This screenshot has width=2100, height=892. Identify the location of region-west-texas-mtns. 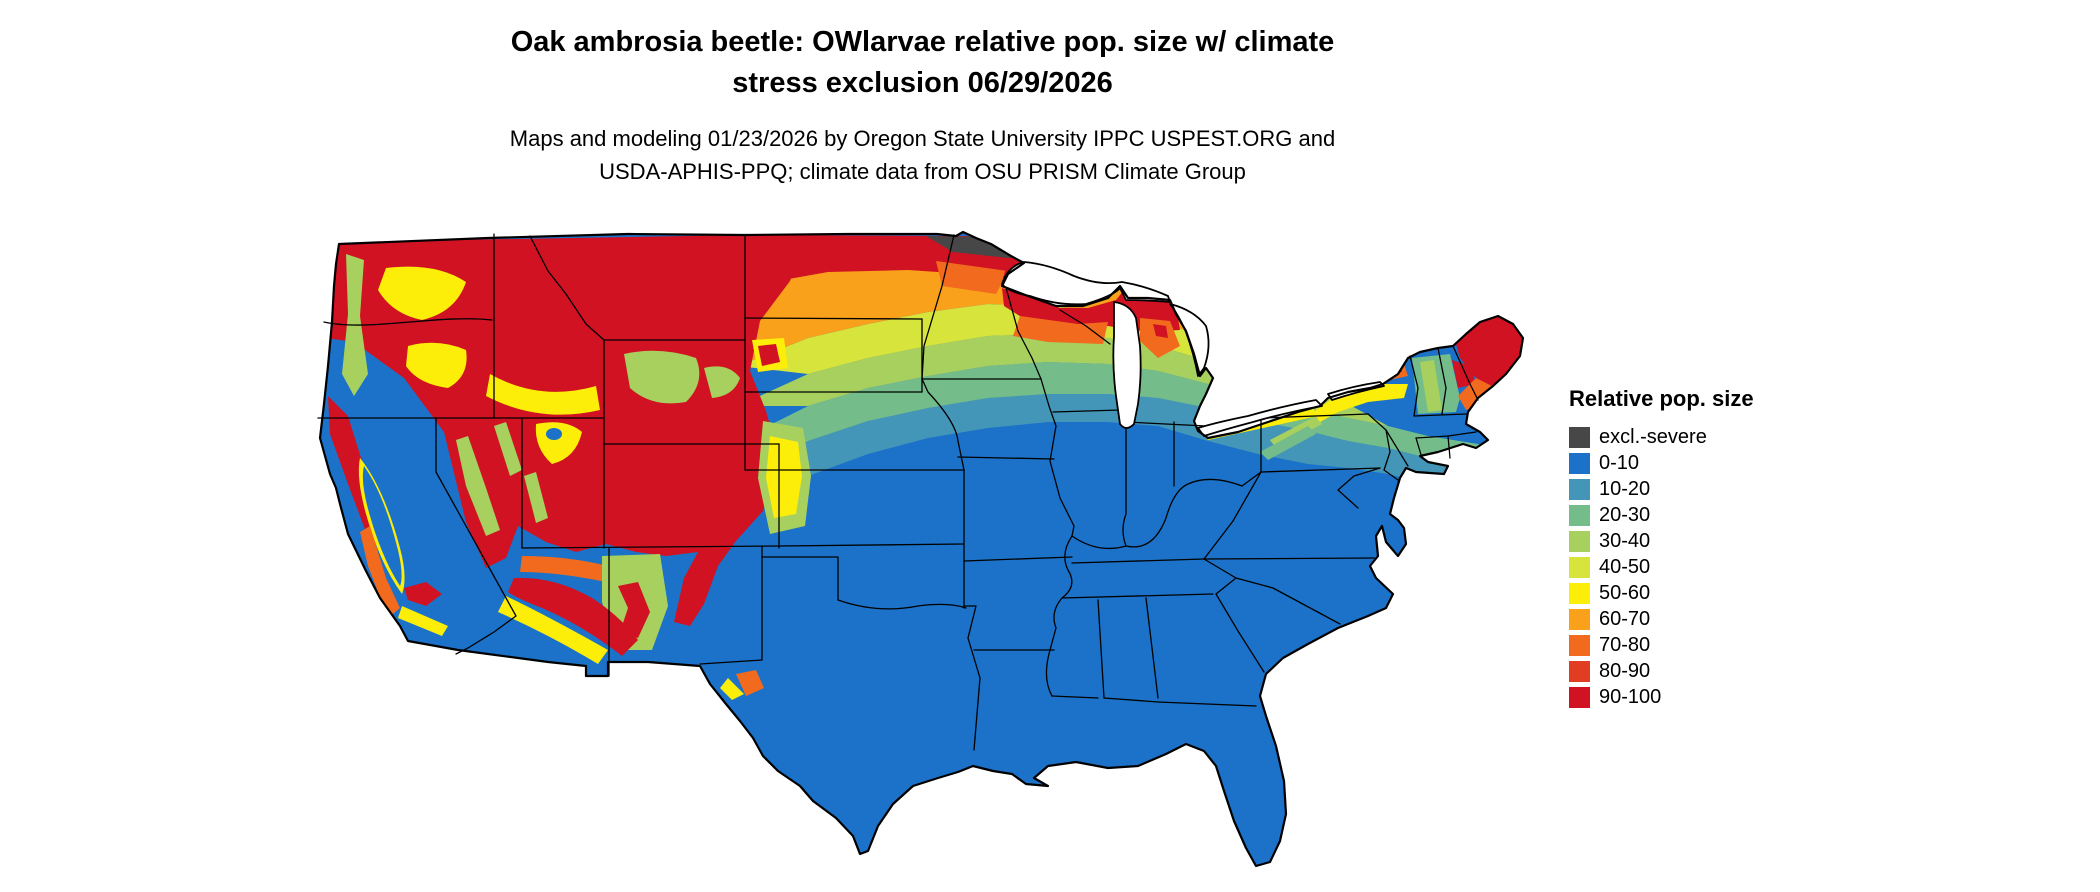
(750, 683).